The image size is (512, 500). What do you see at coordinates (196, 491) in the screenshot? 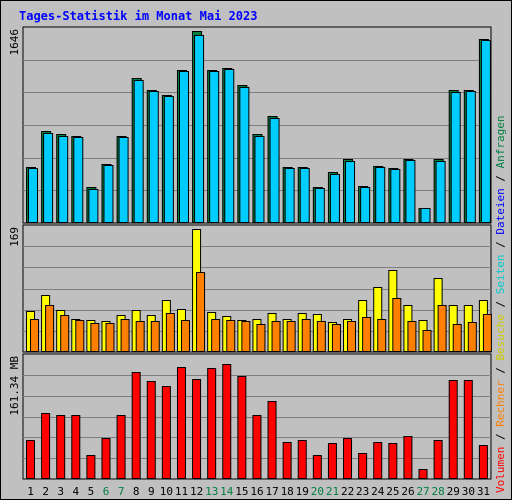
I see `day-label: 12` at bounding box center [196, 491].